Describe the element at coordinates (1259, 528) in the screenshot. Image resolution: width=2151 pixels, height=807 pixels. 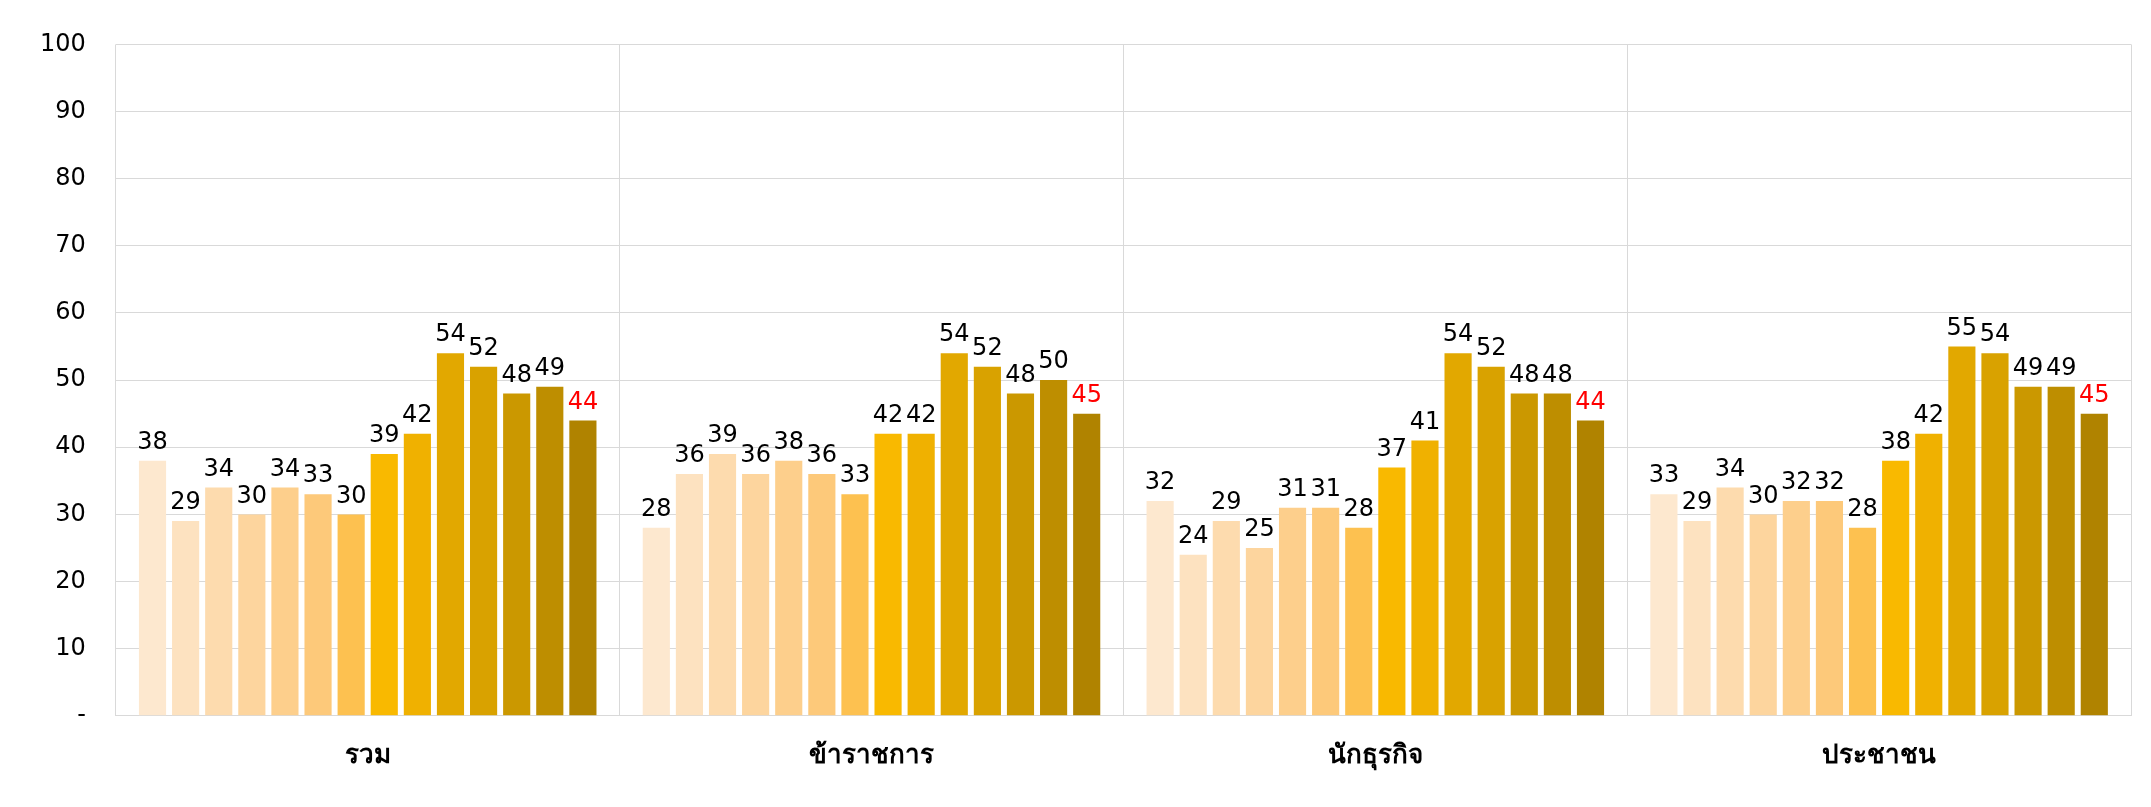
I see `data-label: 25` at that location.